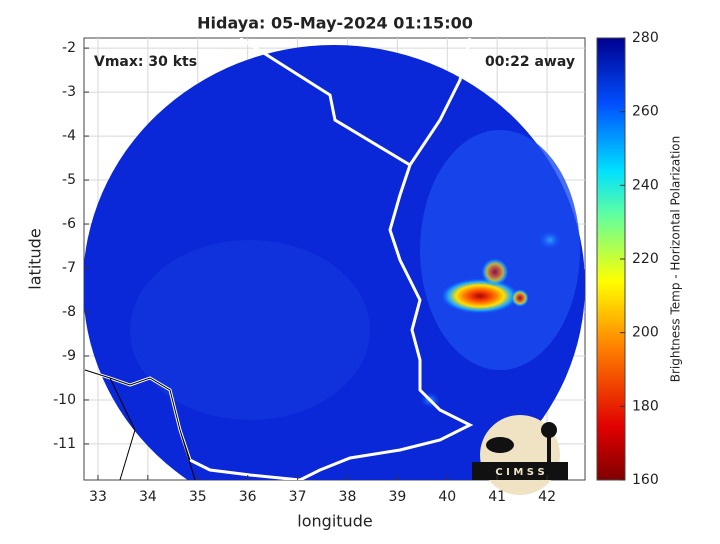  I want to click on y-tick-label: -9, so click(69, 356).